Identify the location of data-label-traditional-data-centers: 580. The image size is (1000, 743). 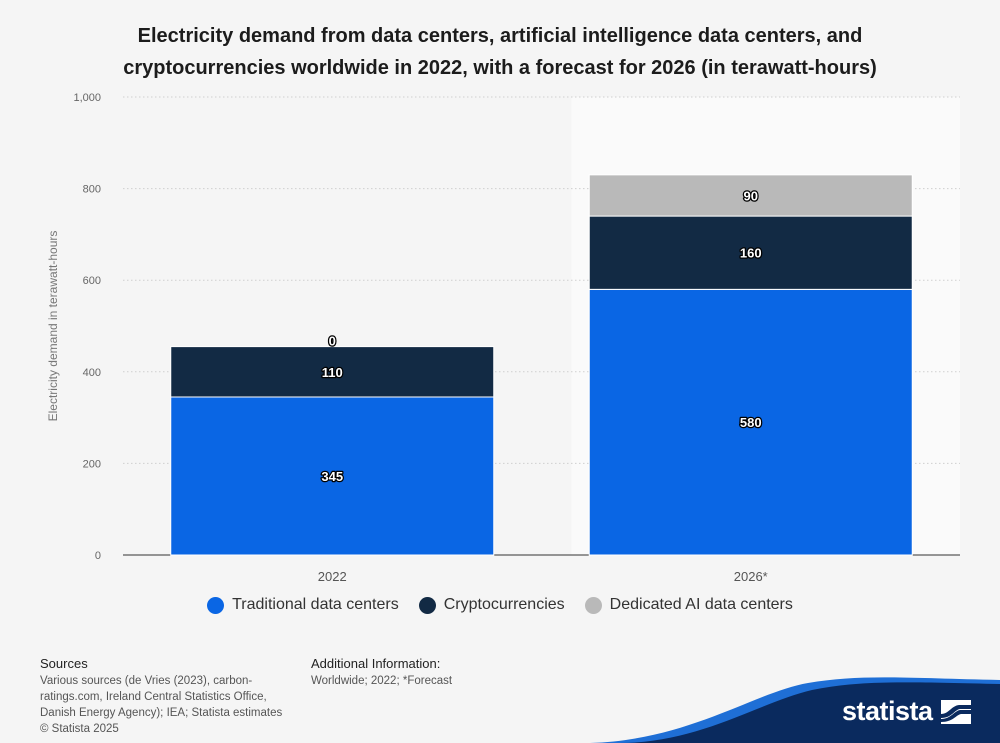
(751, 422).